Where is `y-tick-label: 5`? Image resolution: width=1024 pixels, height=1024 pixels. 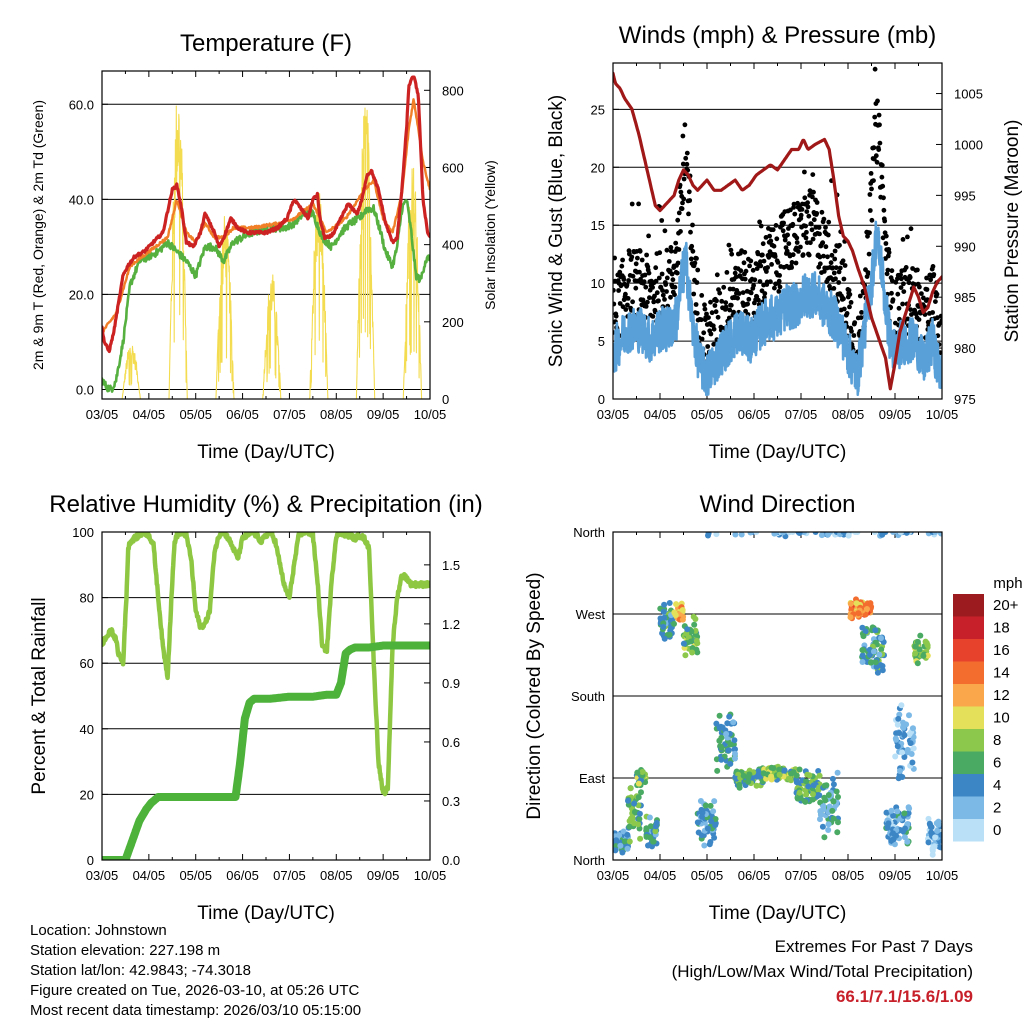
y-tick-label: 5 is located at coordinates (601, 341).